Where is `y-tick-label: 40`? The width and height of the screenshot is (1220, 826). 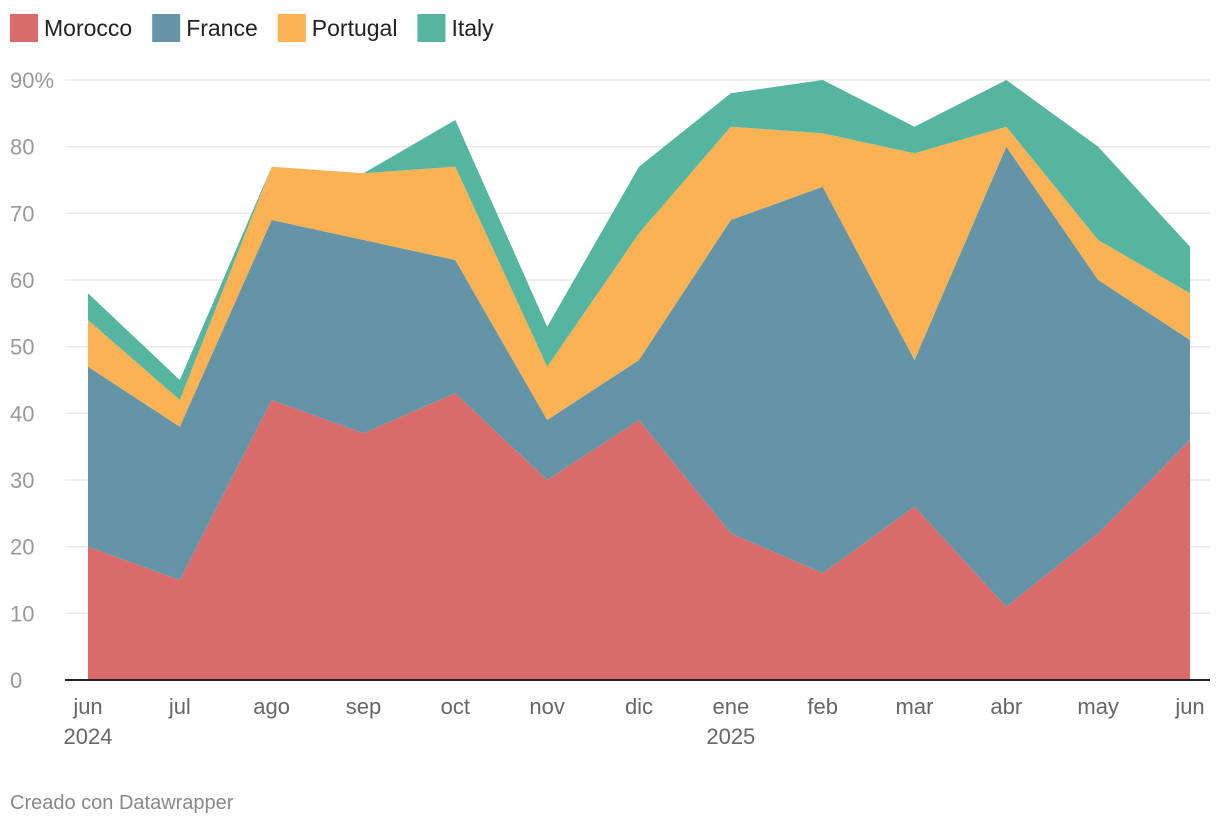 y-tick-label: 40 is located at coordinates (22, 413).